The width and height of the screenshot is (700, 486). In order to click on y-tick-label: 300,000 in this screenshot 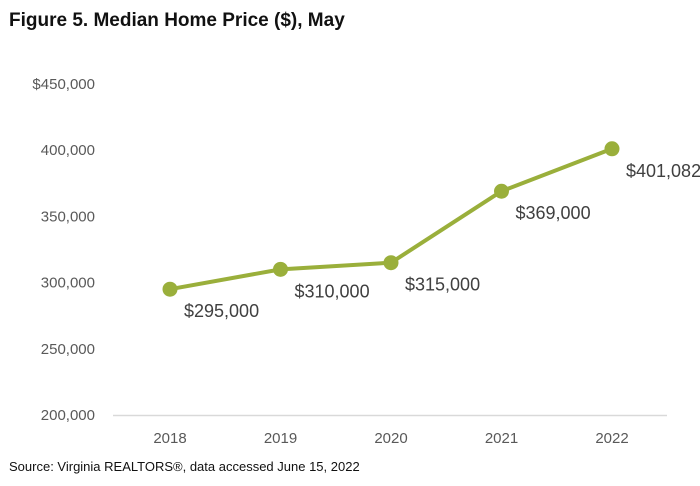, I will do `click(68, 283)`.